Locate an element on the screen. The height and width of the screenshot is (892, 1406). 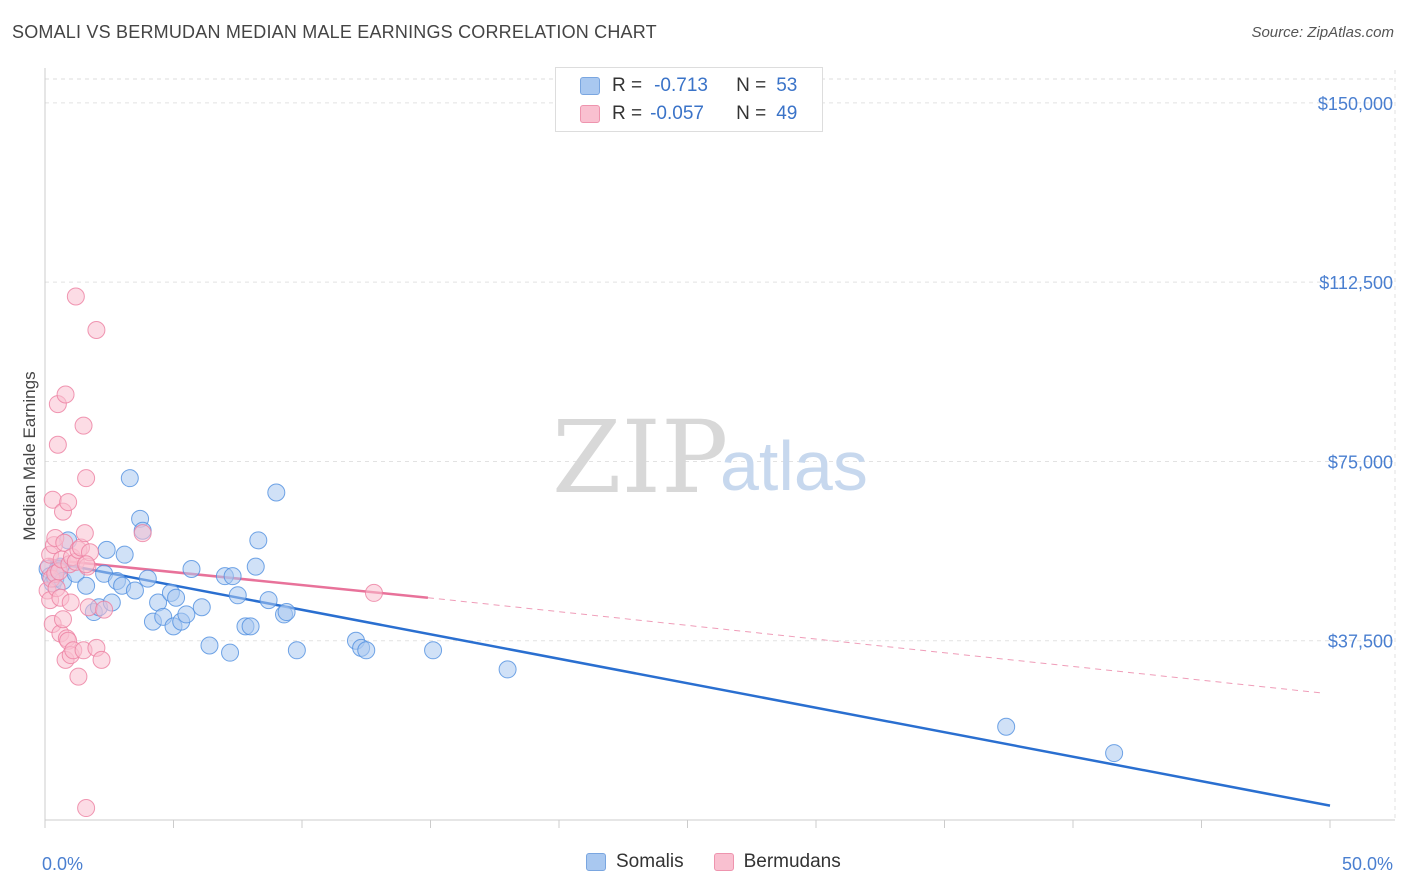
legend-row-bermudans: R = -0.057 N = 49 is located at coordinates (688, 114).